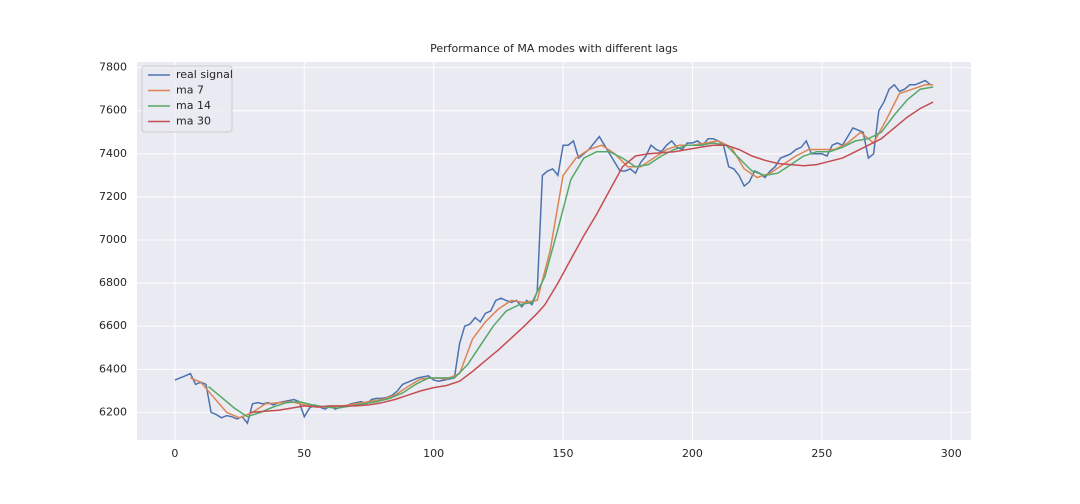 Image resolution: width=1080 pixels, height=504 pixels. What do you see at coordinates (113, 282) in the screenshot?
I see `y-tick-label: 6800` at bounding box center [113, 282].